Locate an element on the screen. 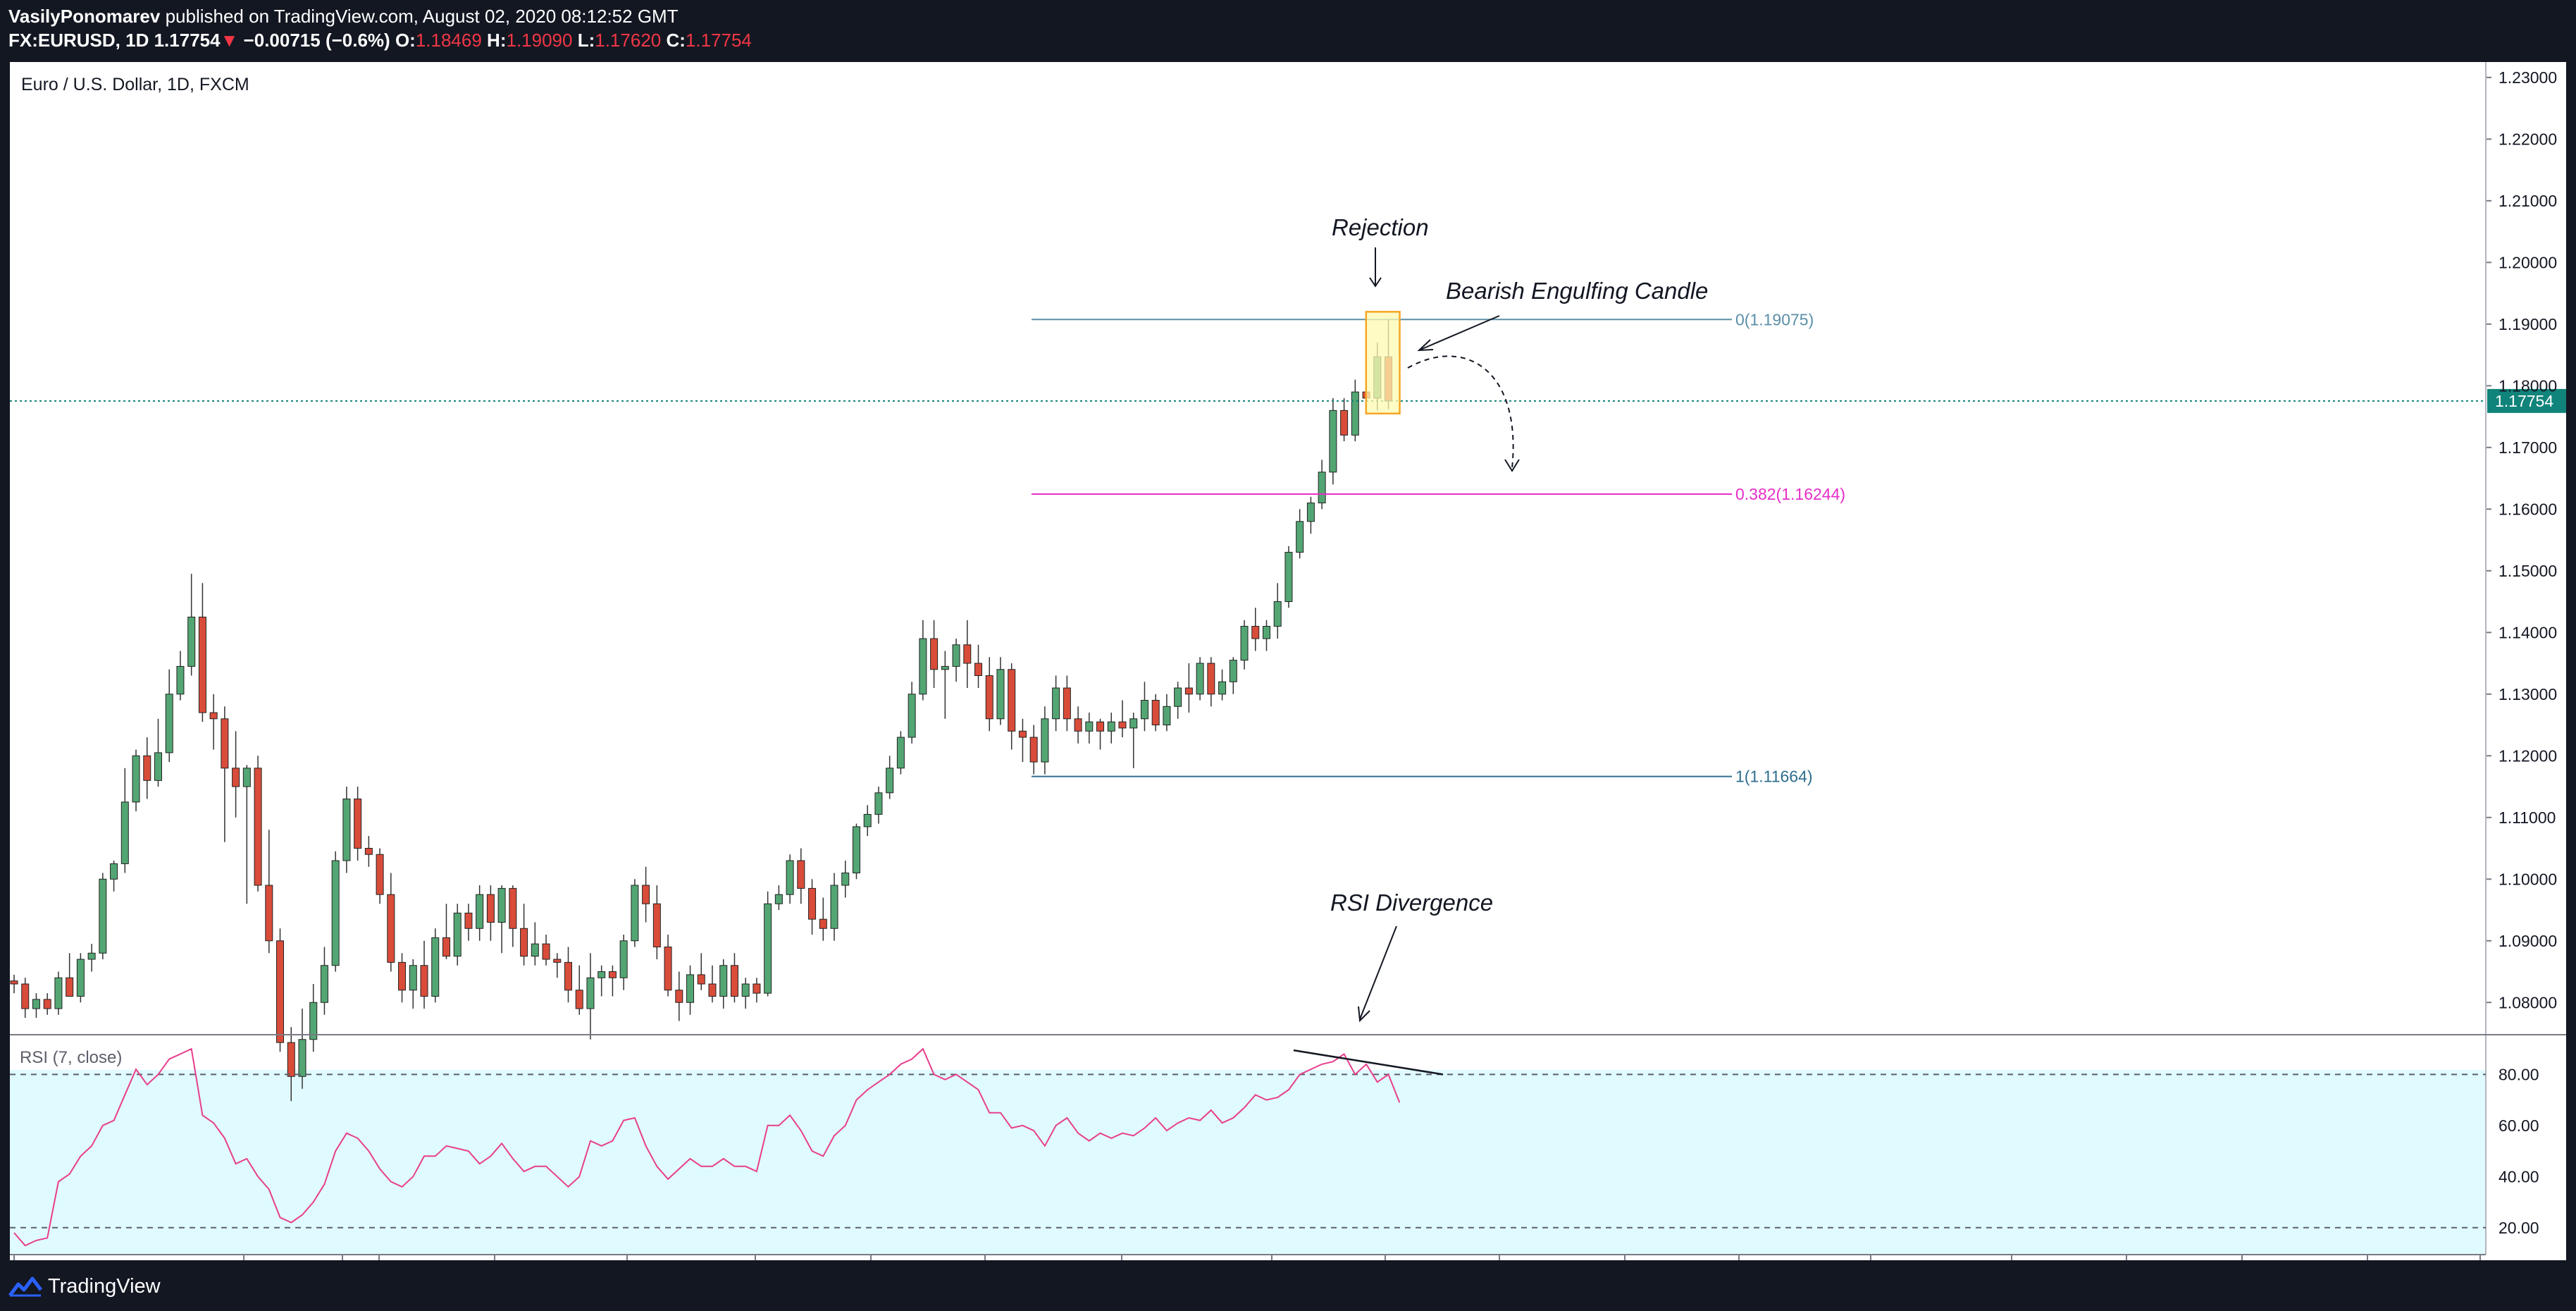  close-label: C: is located at coordinates (676, 40).